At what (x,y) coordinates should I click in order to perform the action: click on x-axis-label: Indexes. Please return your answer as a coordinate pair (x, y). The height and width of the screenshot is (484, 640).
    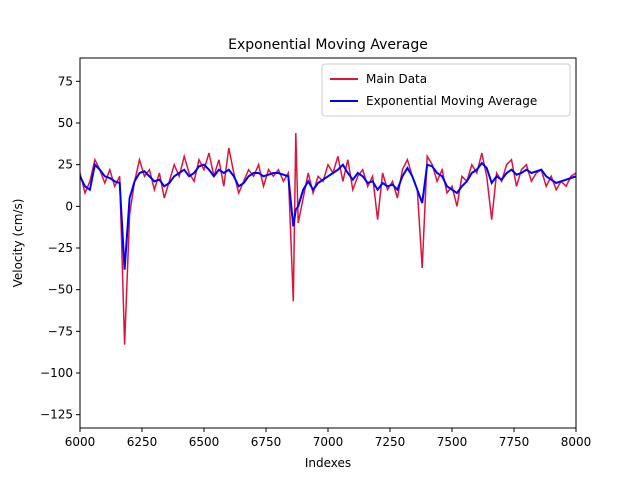
    Looking at the image, I should click on (328, 463).